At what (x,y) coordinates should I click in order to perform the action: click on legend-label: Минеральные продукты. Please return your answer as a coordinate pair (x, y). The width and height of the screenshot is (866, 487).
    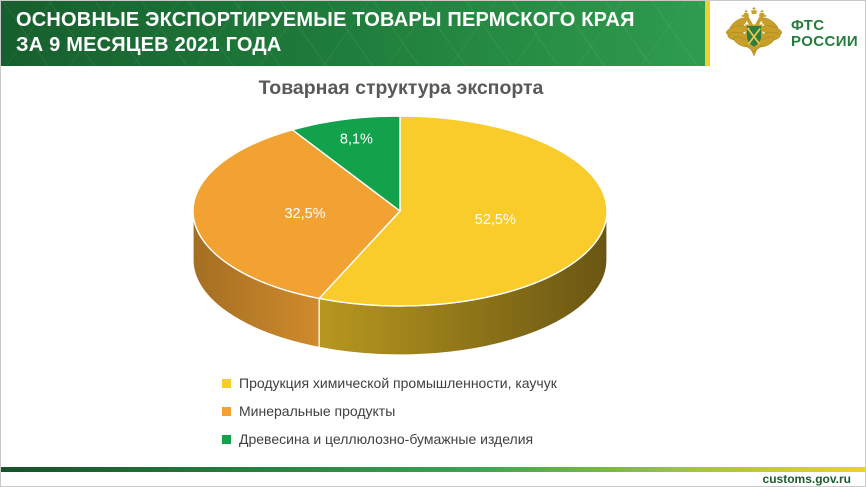
    Looking at the image, I should click on (317, 411).